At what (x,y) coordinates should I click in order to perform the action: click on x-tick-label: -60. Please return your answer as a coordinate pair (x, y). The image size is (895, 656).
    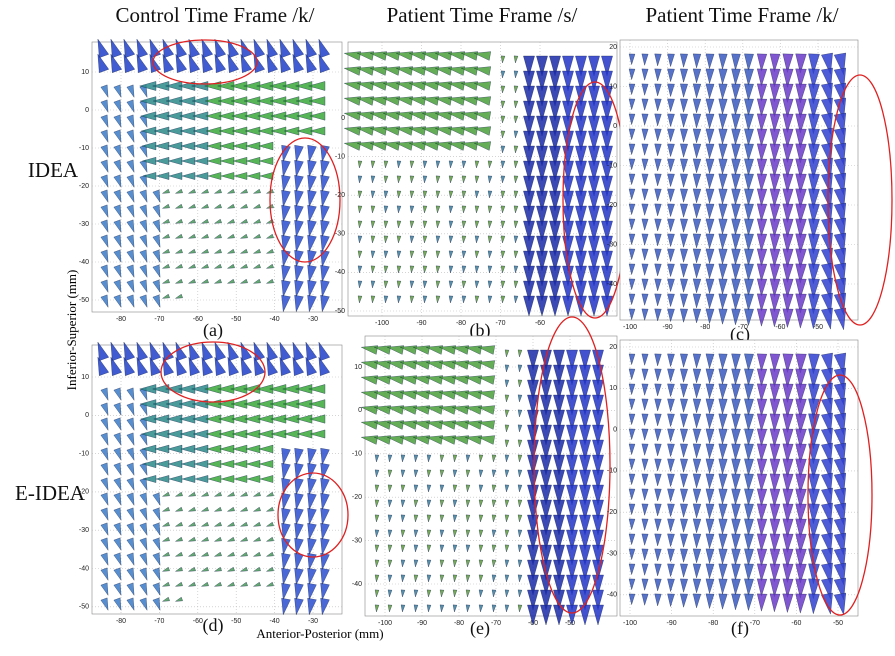
    Looking at the image, I should click on (540, 323).